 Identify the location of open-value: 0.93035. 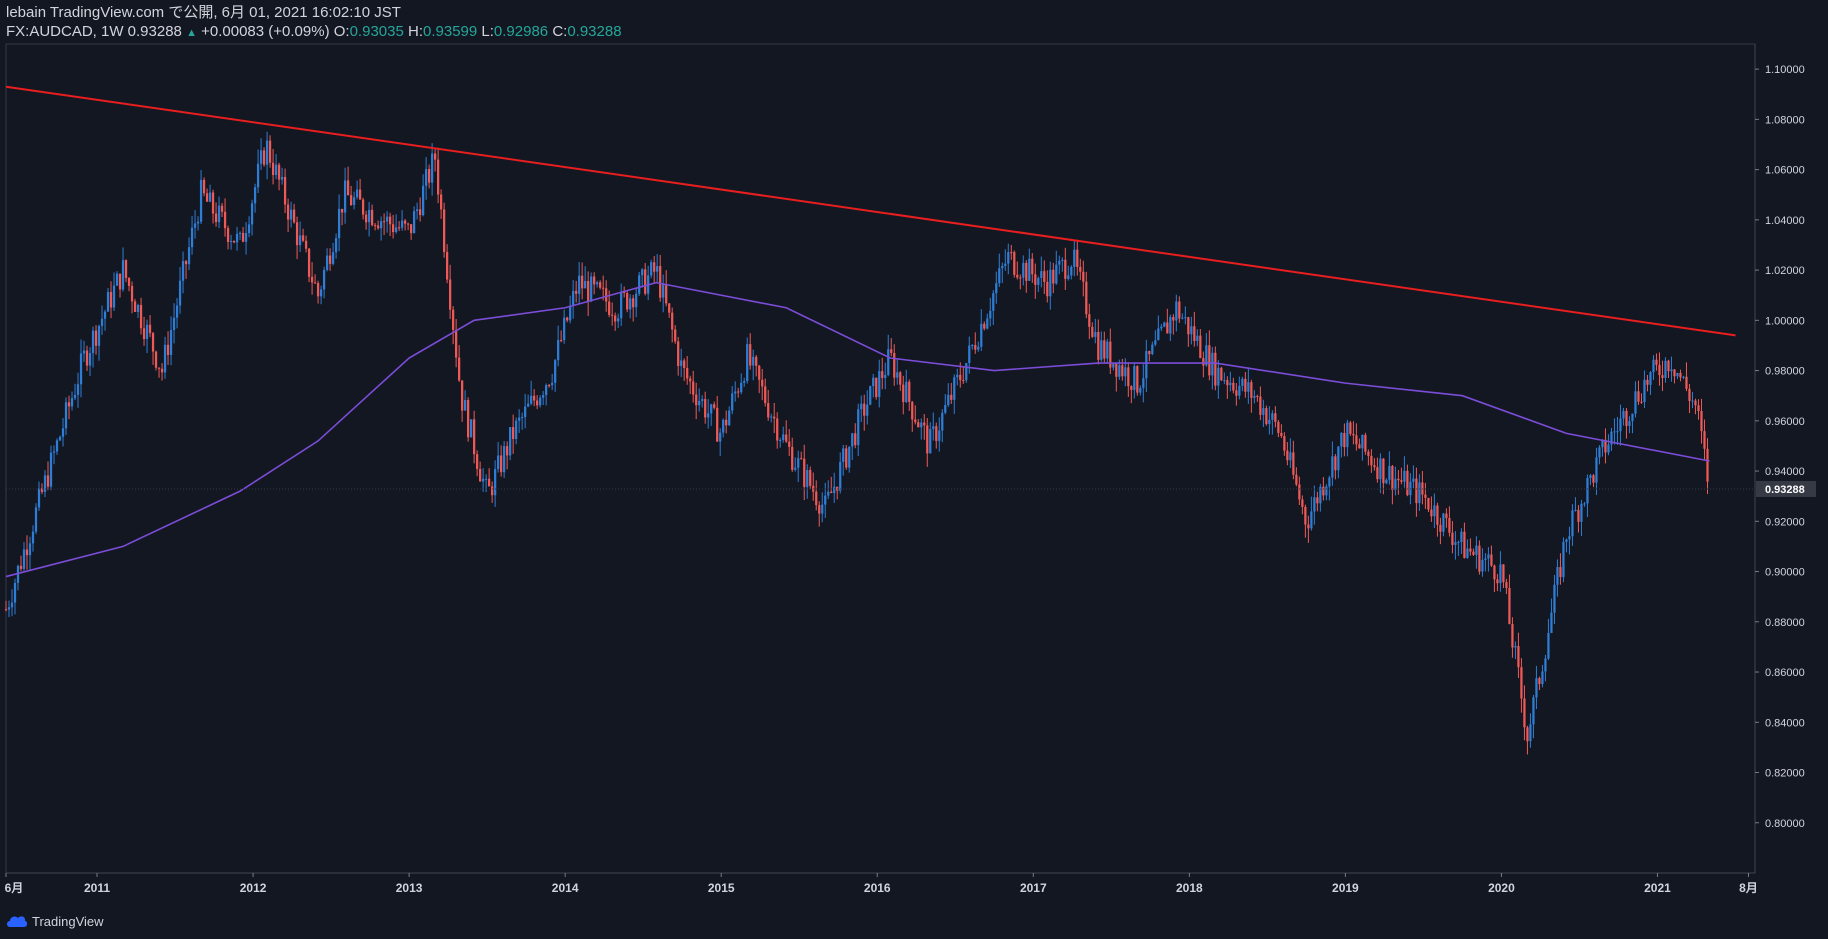
(376, 31).